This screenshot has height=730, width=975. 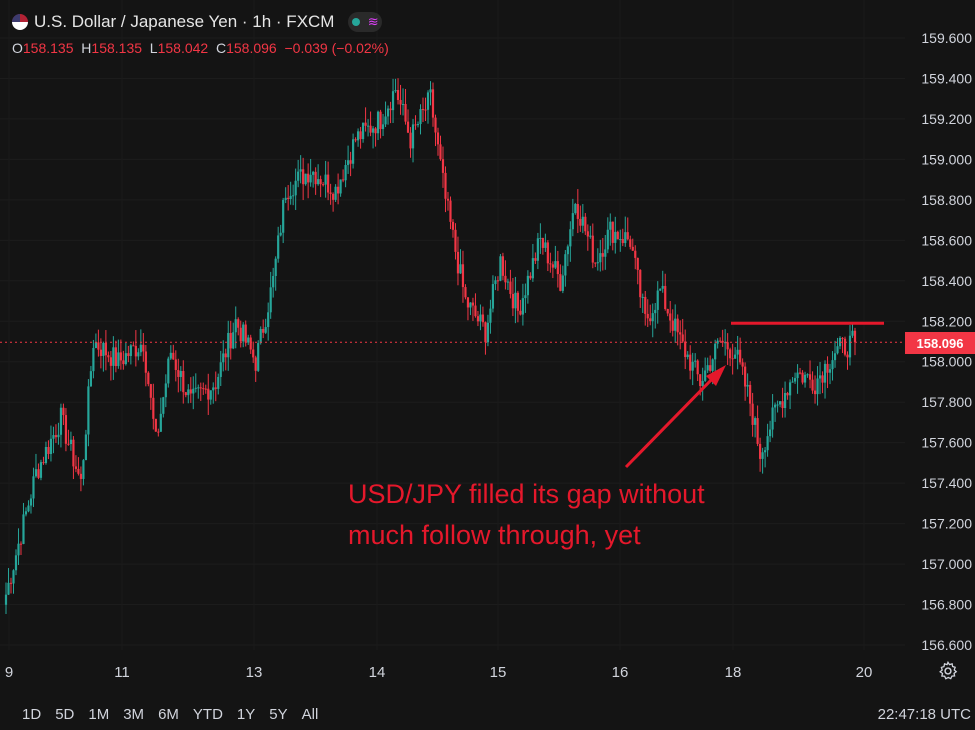 What do you see at coordinates (373, 21) in the screenshot?
I see `wave-icon: ≋` at bounding box center [373, 21].